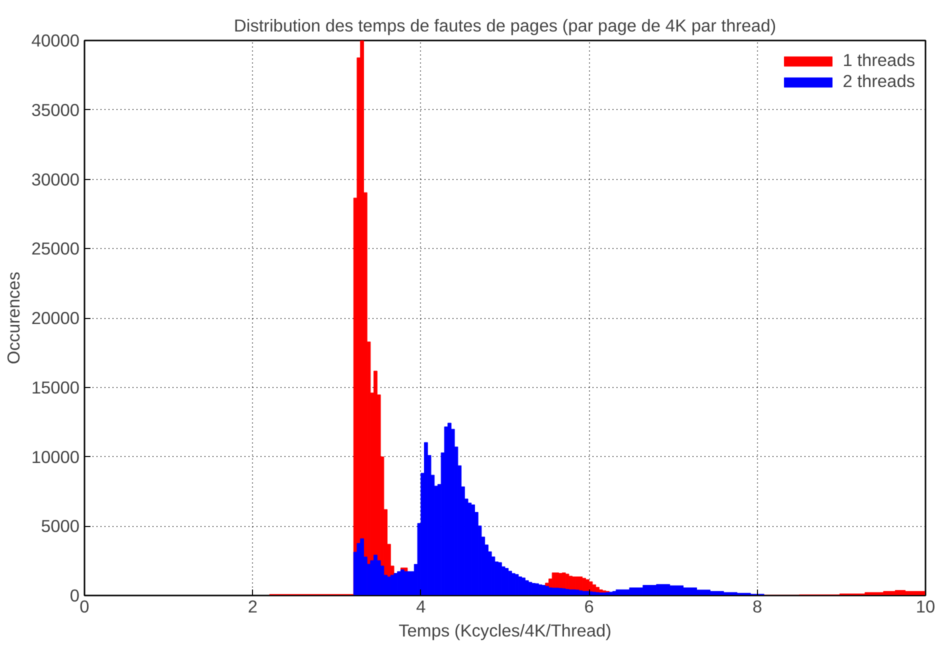  What do you see at coordinates (878, 60) in the screenshot?
I see `legend-label: 1 threads` at bounding box center [878, 60].